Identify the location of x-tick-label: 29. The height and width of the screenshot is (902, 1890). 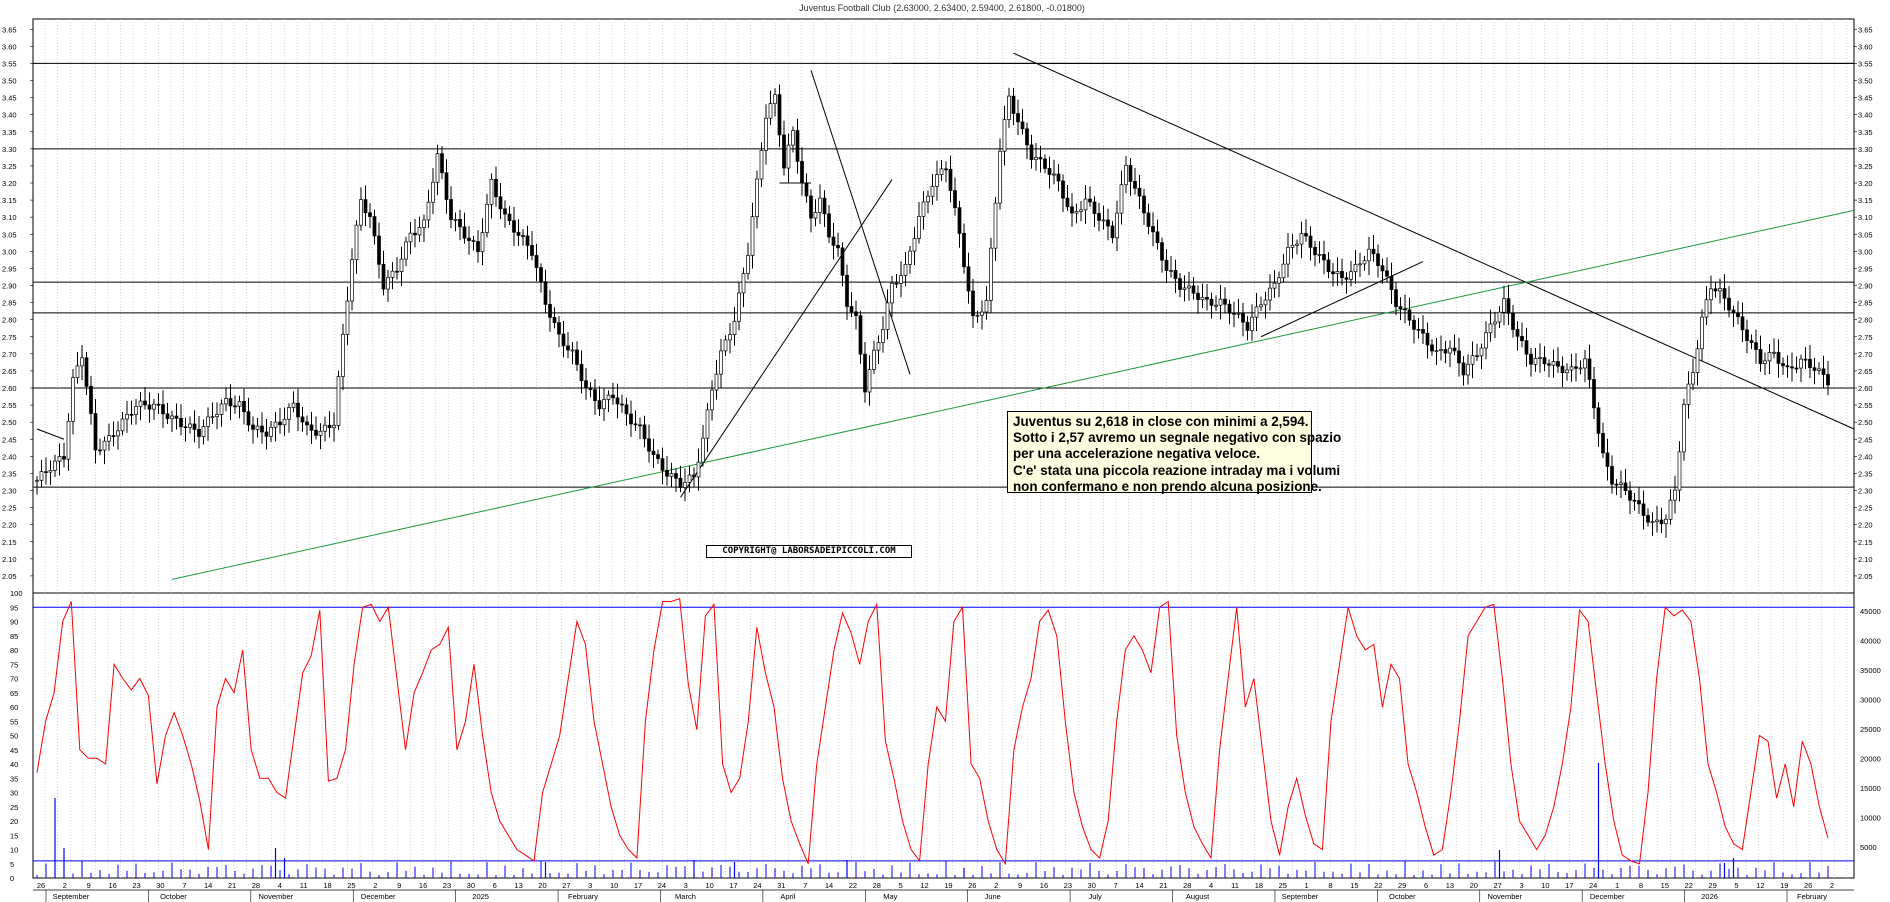
(1712, 885).